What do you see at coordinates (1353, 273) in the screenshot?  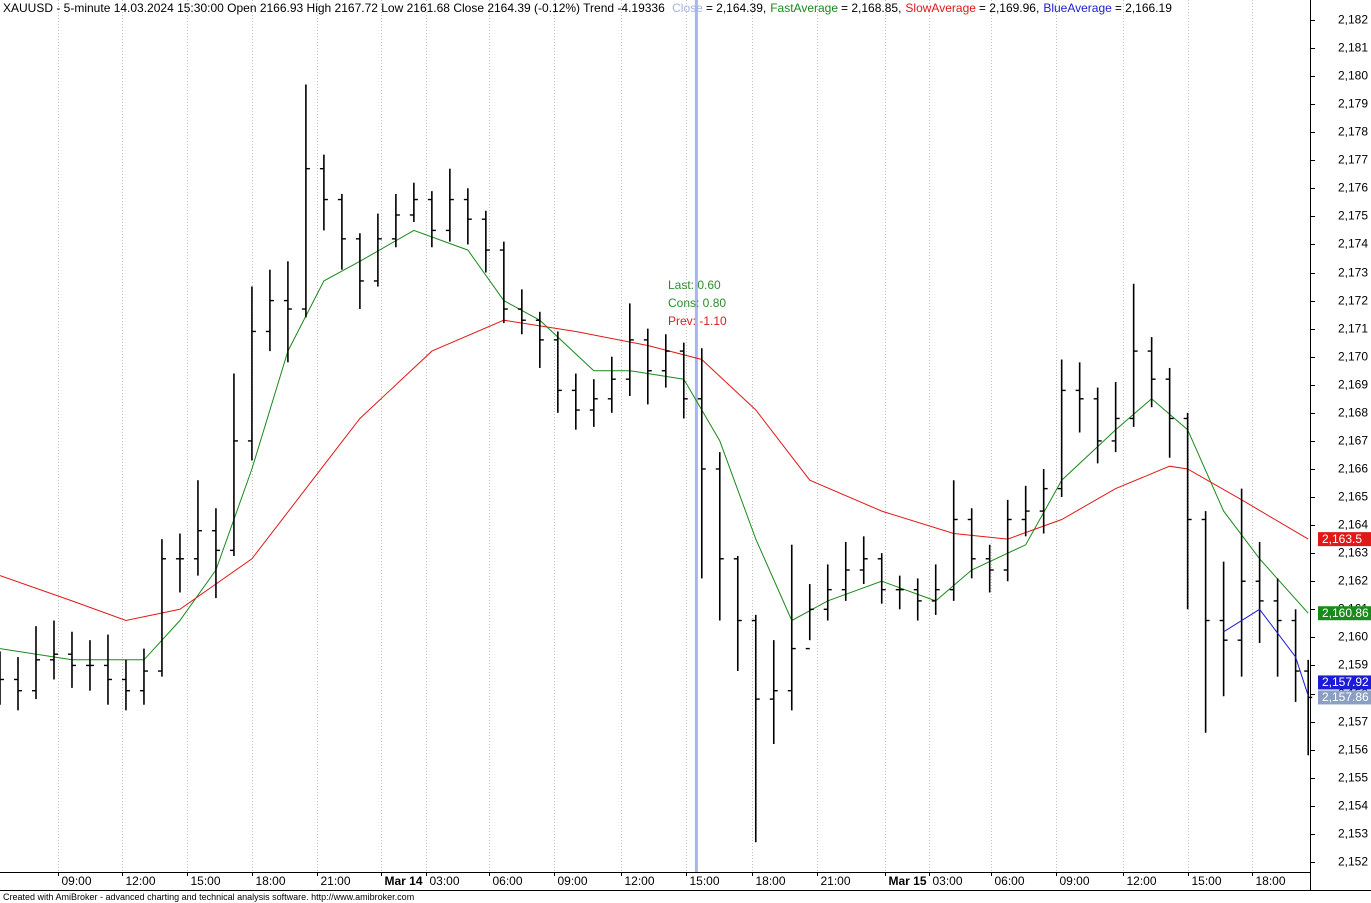 I see `y-tick-label: 2,173` at bounding box center [1353, 273].